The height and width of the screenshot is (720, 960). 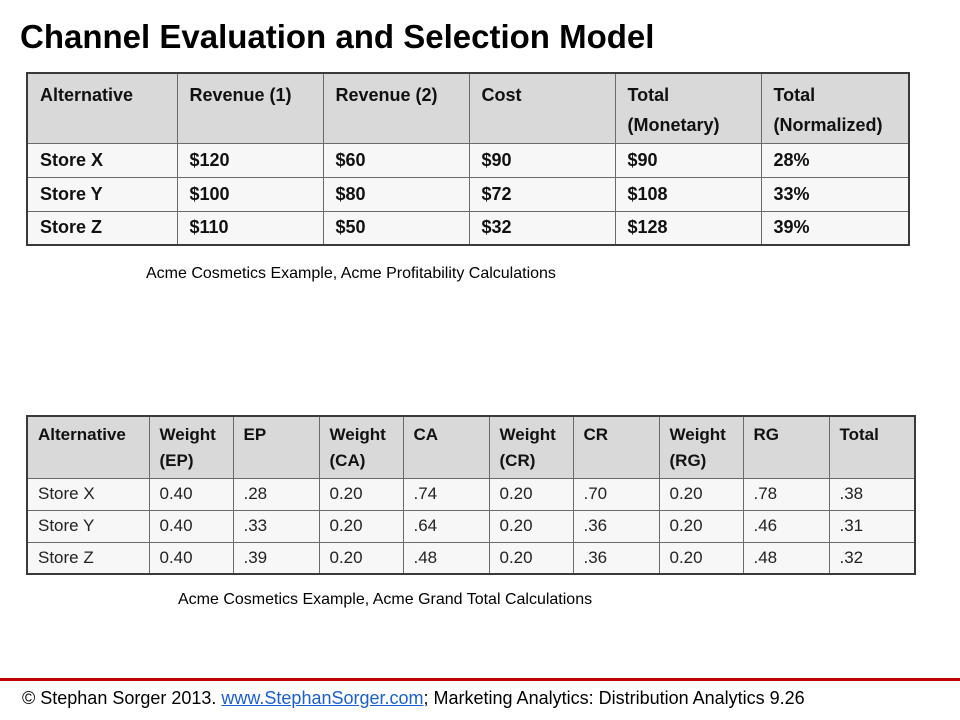 What do you see at coordinates (276, 526) in the screenshot?
I see `table-cell: .33` at bounding box center [276, 526].